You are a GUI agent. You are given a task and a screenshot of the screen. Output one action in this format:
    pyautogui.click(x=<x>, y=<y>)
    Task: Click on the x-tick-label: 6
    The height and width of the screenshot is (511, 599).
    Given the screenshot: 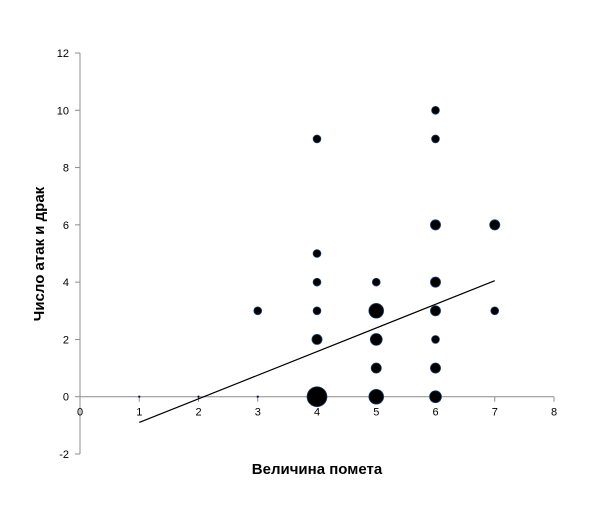 What is the action you would take?
    pyautogui.click(x=435, y=413)
    